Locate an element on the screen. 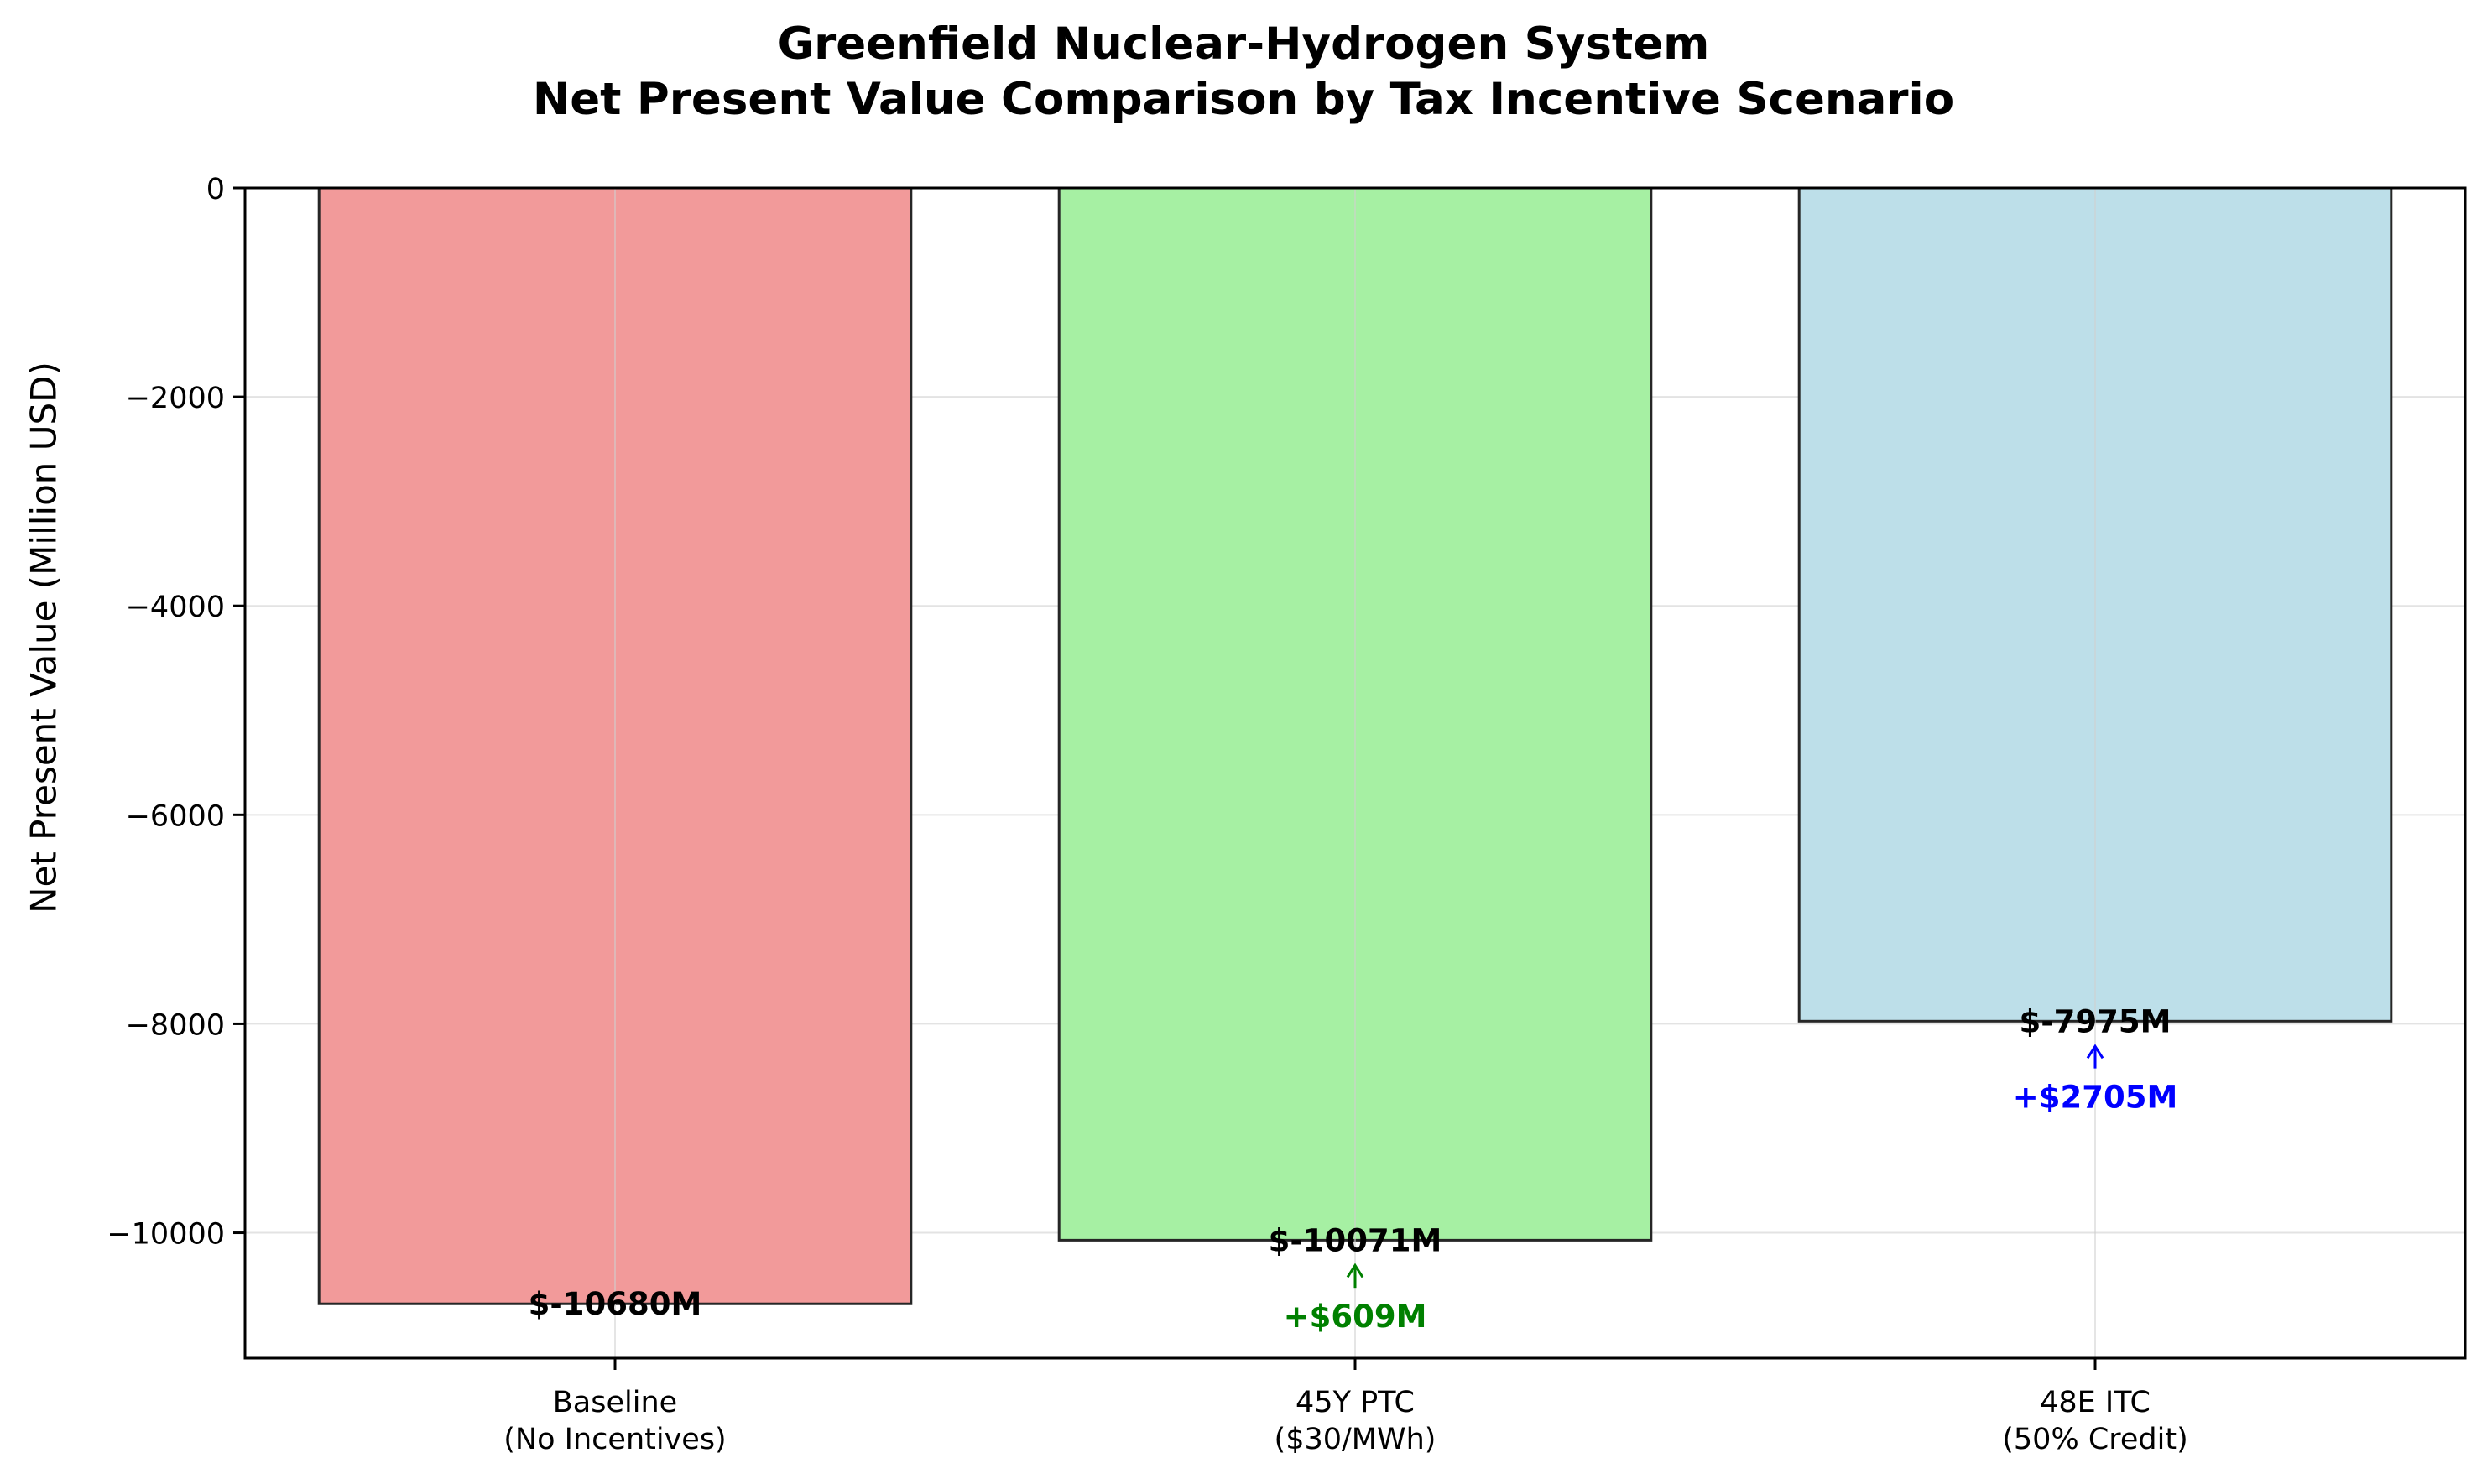 The height and width of the screenshot is (1484, 2487). x-tick-label-line1: 48E ITC is located at coordinates (2095, 1402).